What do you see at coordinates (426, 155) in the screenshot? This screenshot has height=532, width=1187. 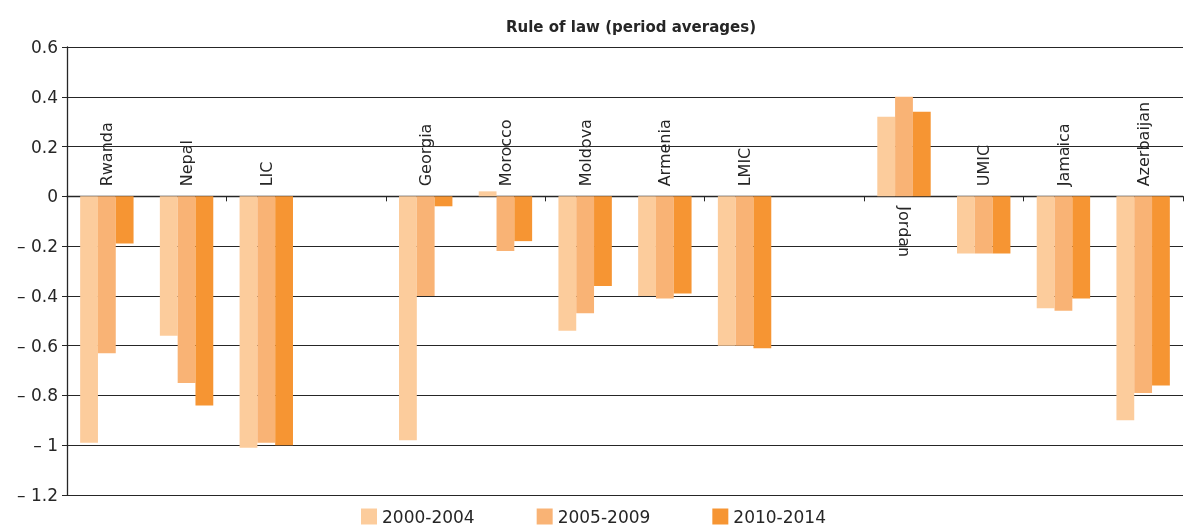 I see `x-tick-label: Georgia` at bounding box center [426, 155].